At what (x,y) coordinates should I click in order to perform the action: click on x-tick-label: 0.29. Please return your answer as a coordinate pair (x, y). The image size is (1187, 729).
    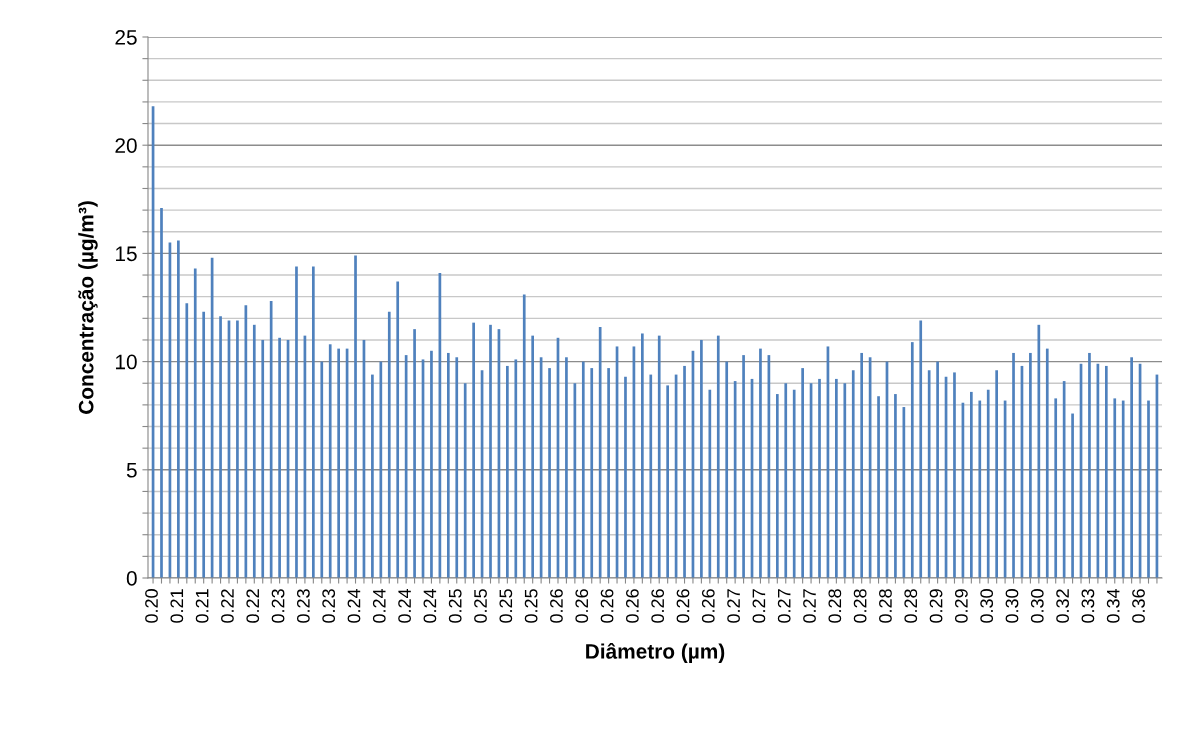
    Looking at the image, I should click on (936, 606).